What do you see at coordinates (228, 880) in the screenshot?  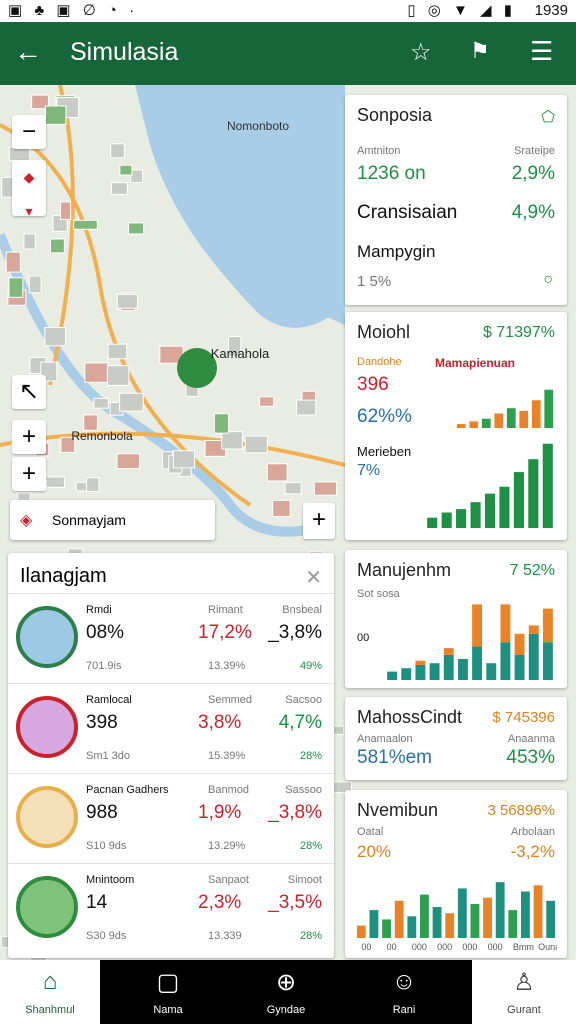 I see `row-text: Sanpaot` at bounding box center [228, 880].